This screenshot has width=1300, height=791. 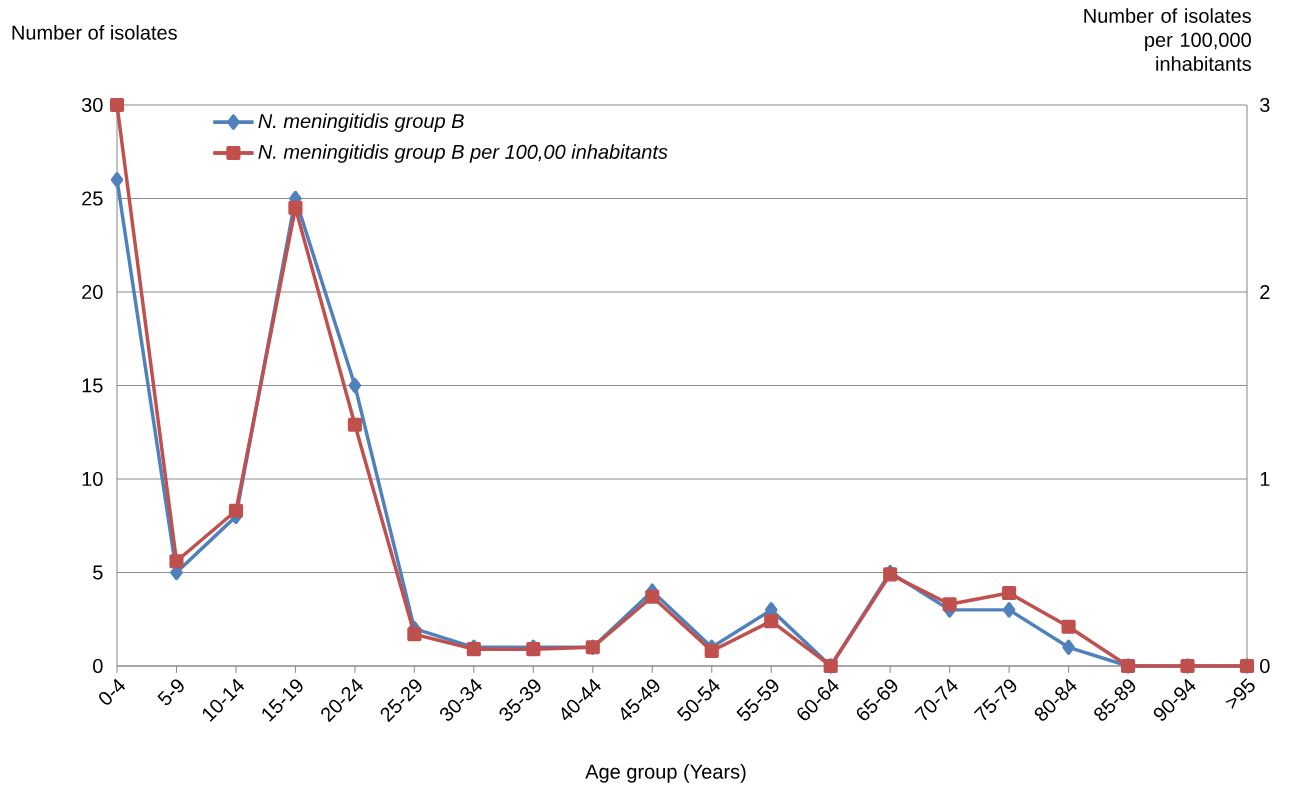 I want to click on y2-tick-label: 1, so click(x=1265, y=479).